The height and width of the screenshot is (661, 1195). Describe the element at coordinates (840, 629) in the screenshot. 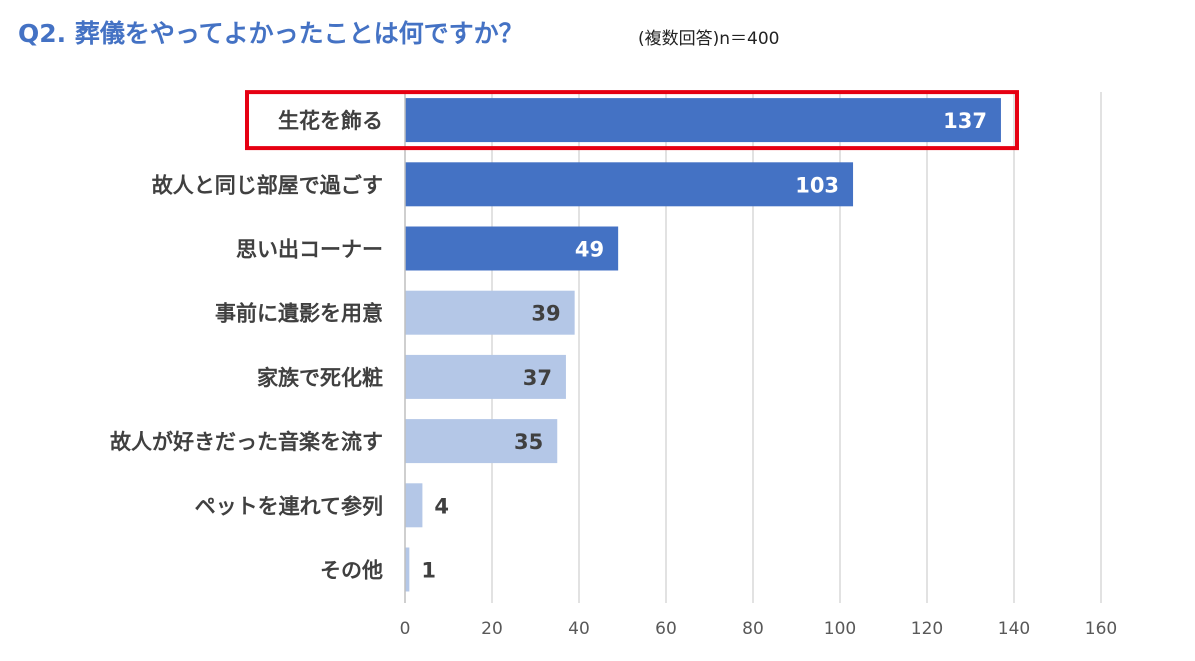

I see `tick-label: 100` at that location.